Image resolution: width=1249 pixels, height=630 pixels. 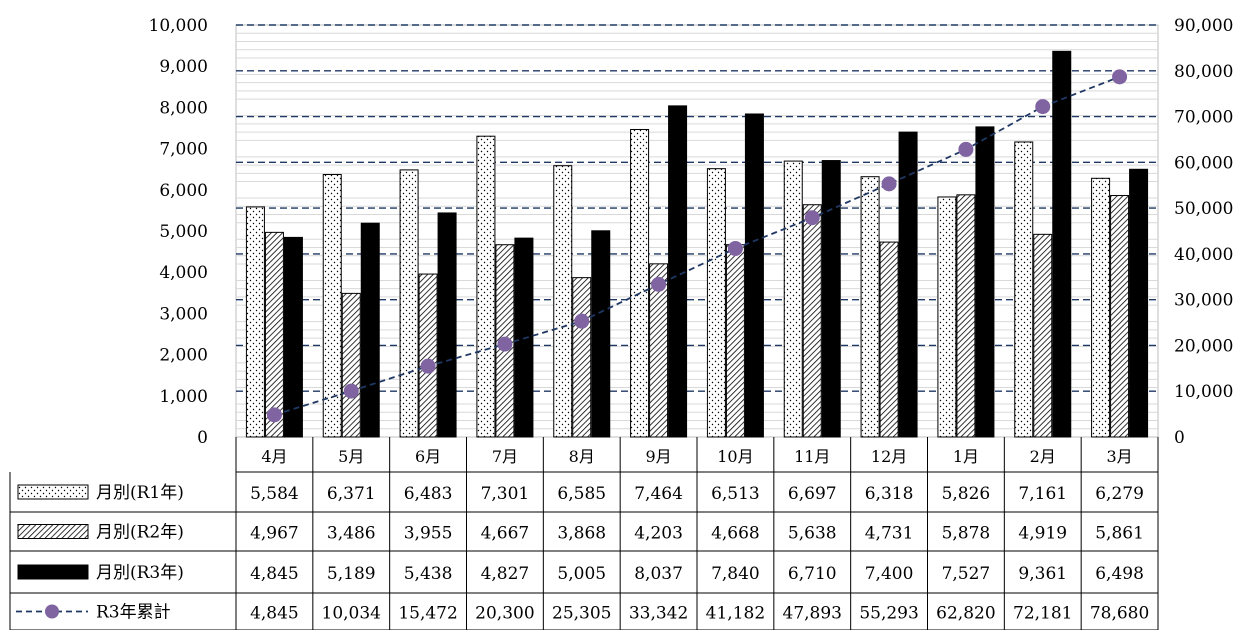 What do you see at coordinates (1043, 456) in the screenshot?
I see `category-label: 2月` at bounding box center [1043, 456].